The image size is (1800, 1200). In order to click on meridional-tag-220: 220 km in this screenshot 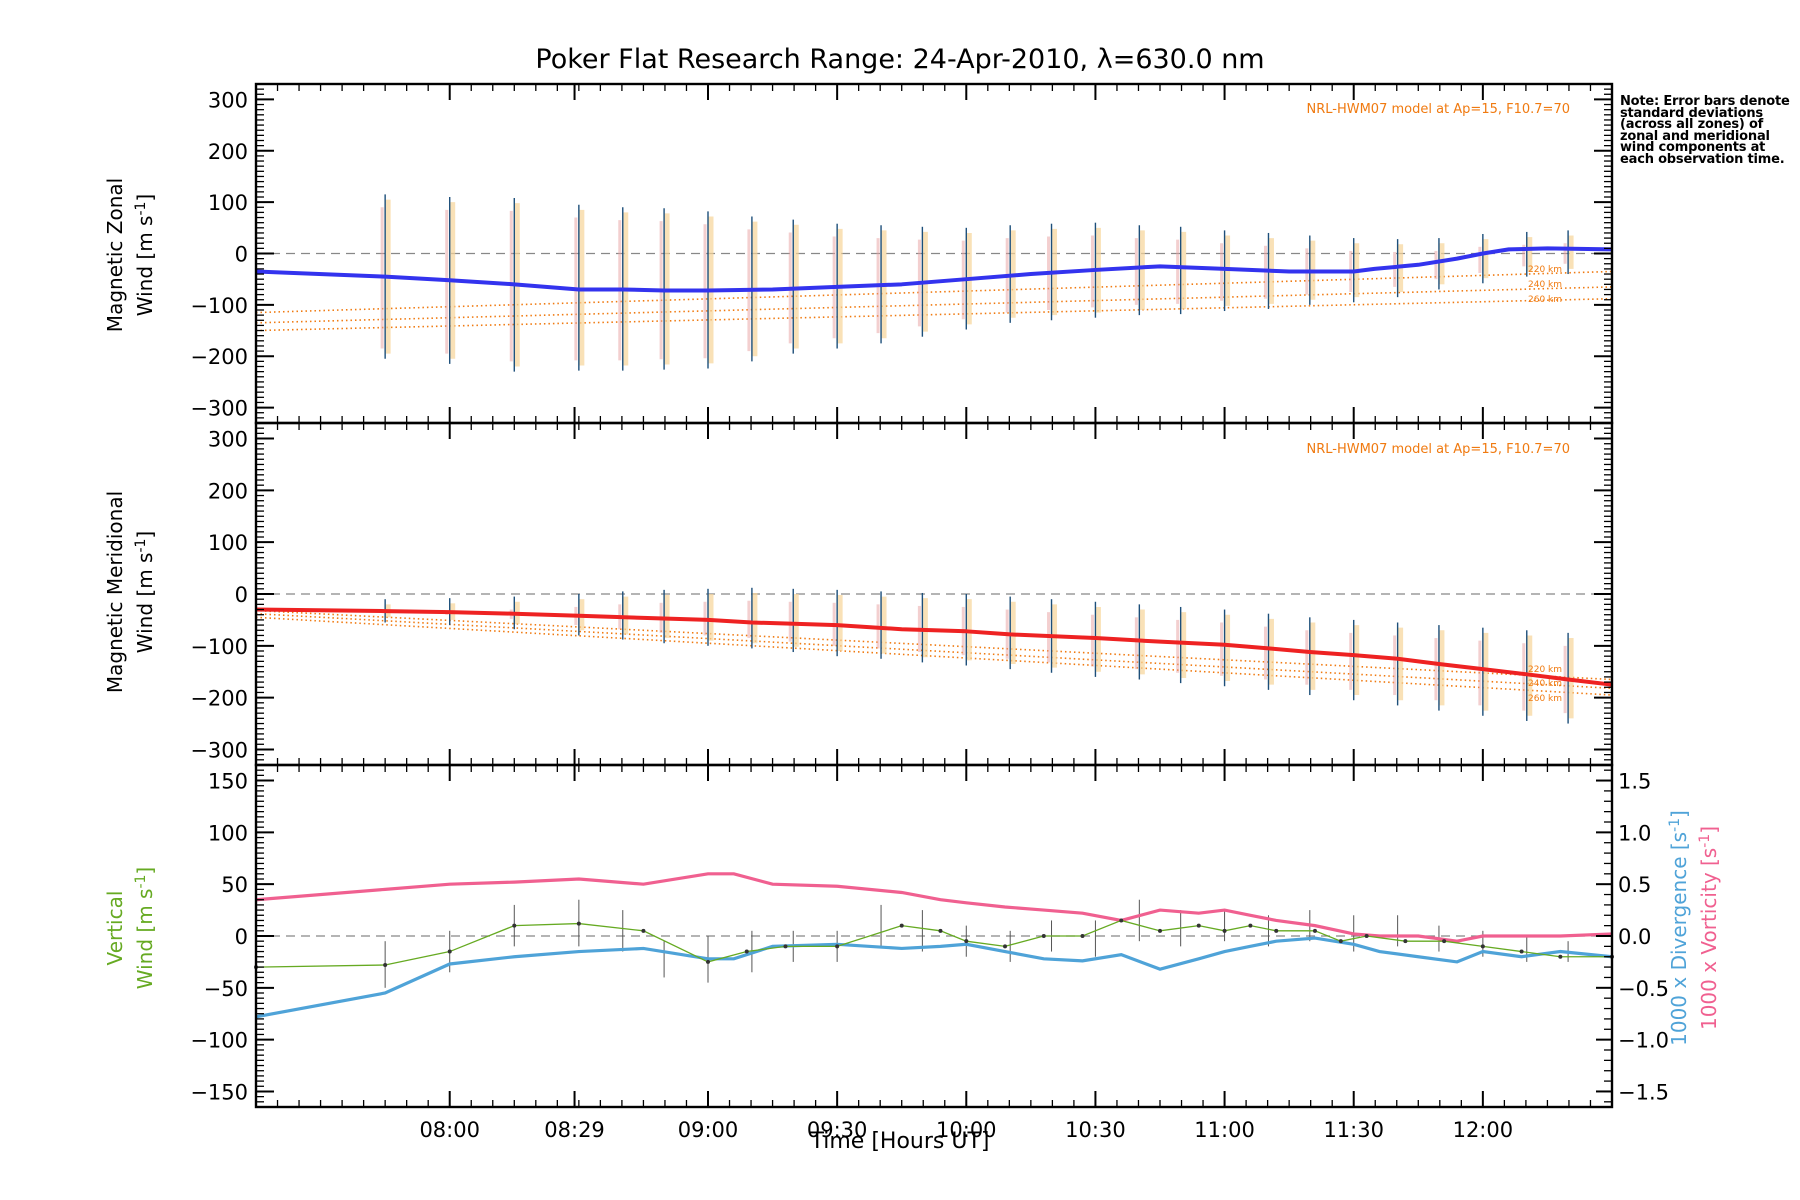, I will do `click(1545, 670)`.